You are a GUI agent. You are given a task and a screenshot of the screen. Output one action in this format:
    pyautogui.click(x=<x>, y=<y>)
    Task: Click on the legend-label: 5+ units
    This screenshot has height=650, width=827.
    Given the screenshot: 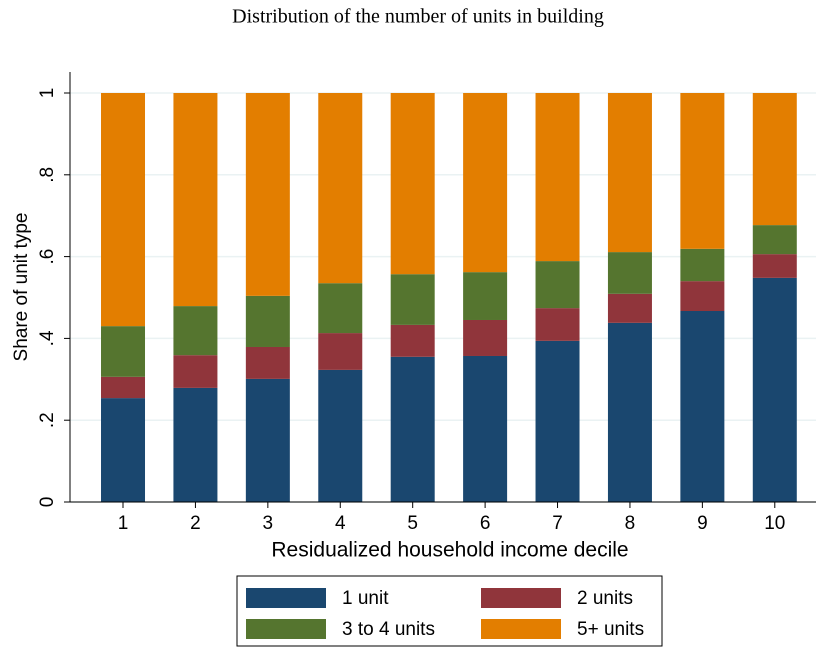 What is the action you would take?
    pyautogui.click(x=610, y=629)
    